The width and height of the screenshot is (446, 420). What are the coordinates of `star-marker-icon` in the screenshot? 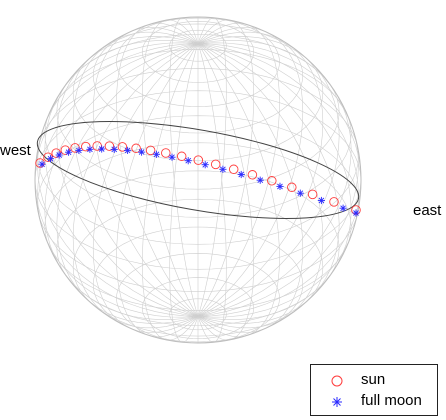 It's located at (337, 402).